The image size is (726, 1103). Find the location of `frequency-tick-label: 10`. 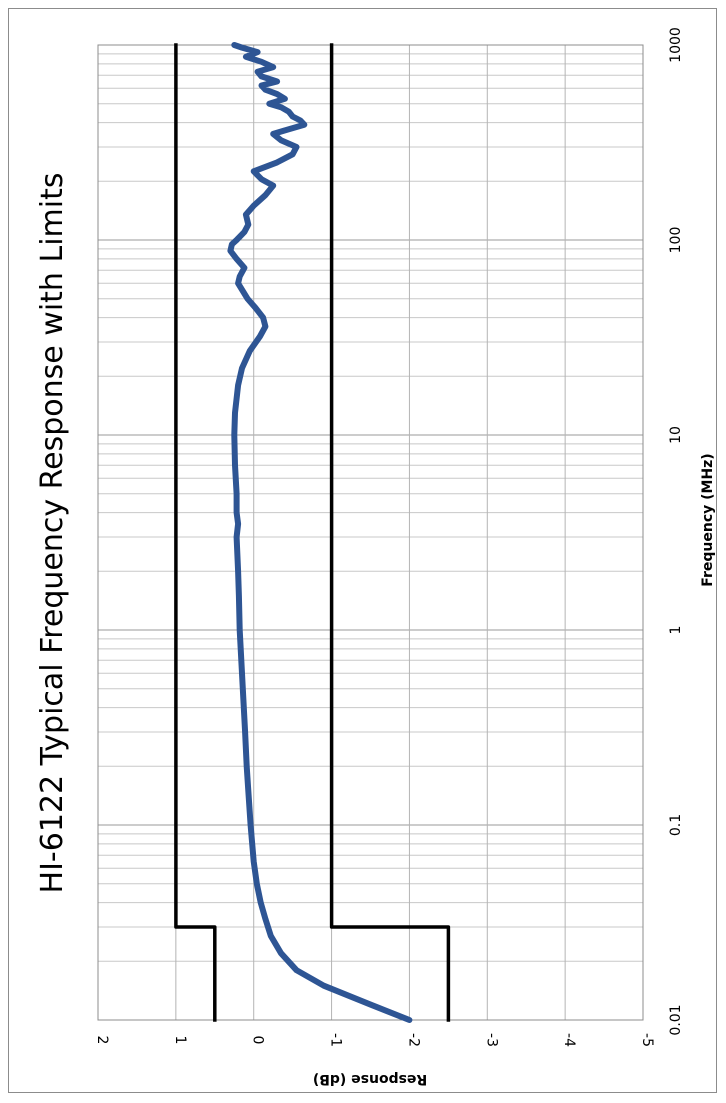

frequency-tick-label: 10 is located at coordinates (676, 435).